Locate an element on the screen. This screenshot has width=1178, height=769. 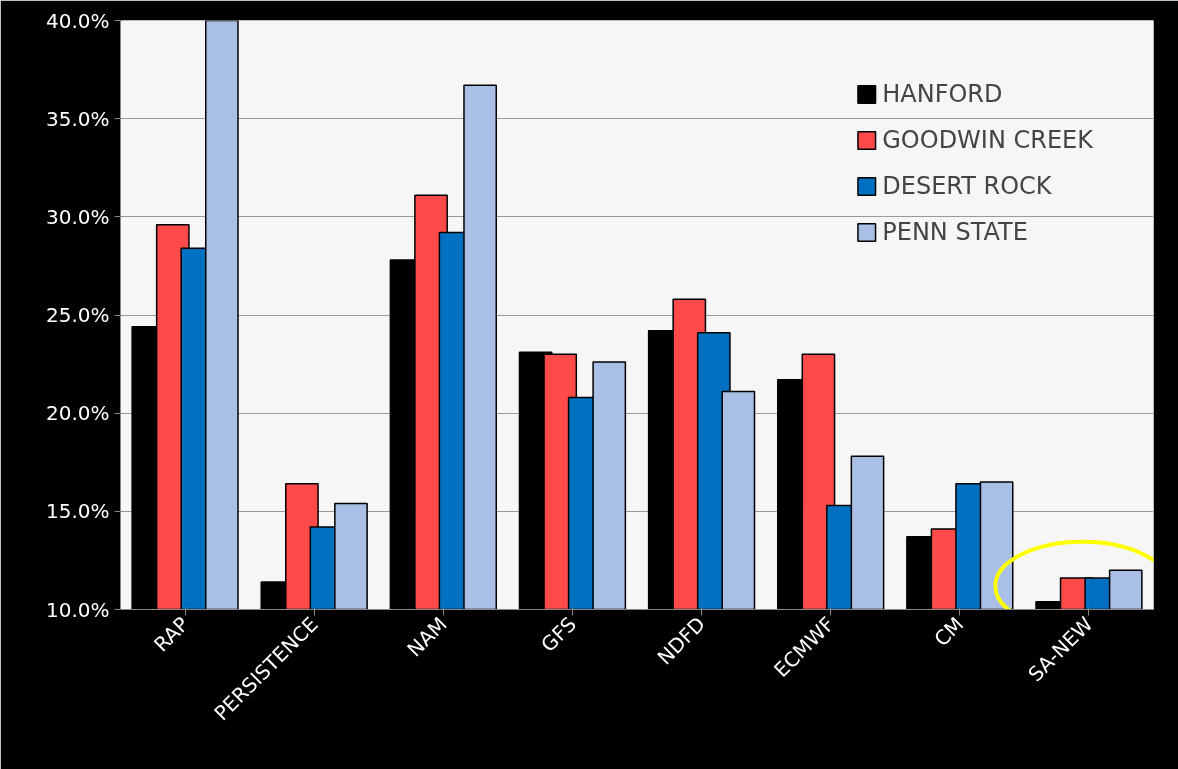
y-tick-label: 40.0% is located at coordinates (77, 20).